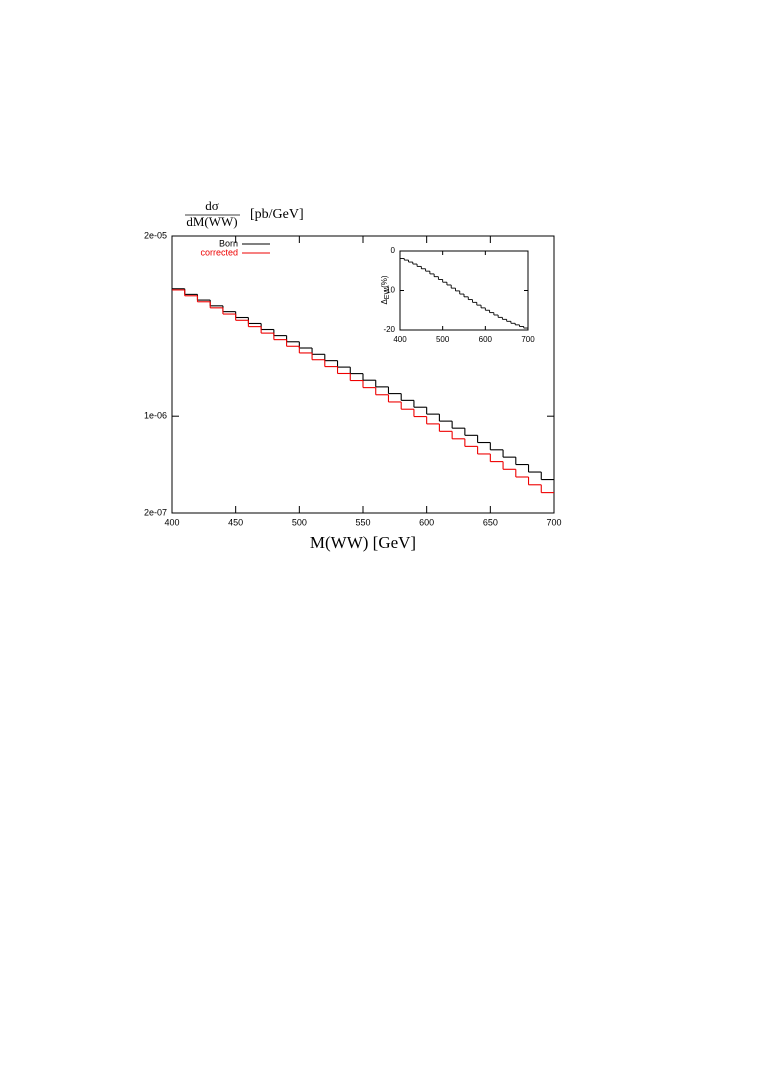 Image resolution: width=763 pixels, height=1080 pixels. What do you see at coordinates (363, 542) in the screenshot?
I see `x-axis-label: M(WW) [GeV]` at bounding box center [363, 542].